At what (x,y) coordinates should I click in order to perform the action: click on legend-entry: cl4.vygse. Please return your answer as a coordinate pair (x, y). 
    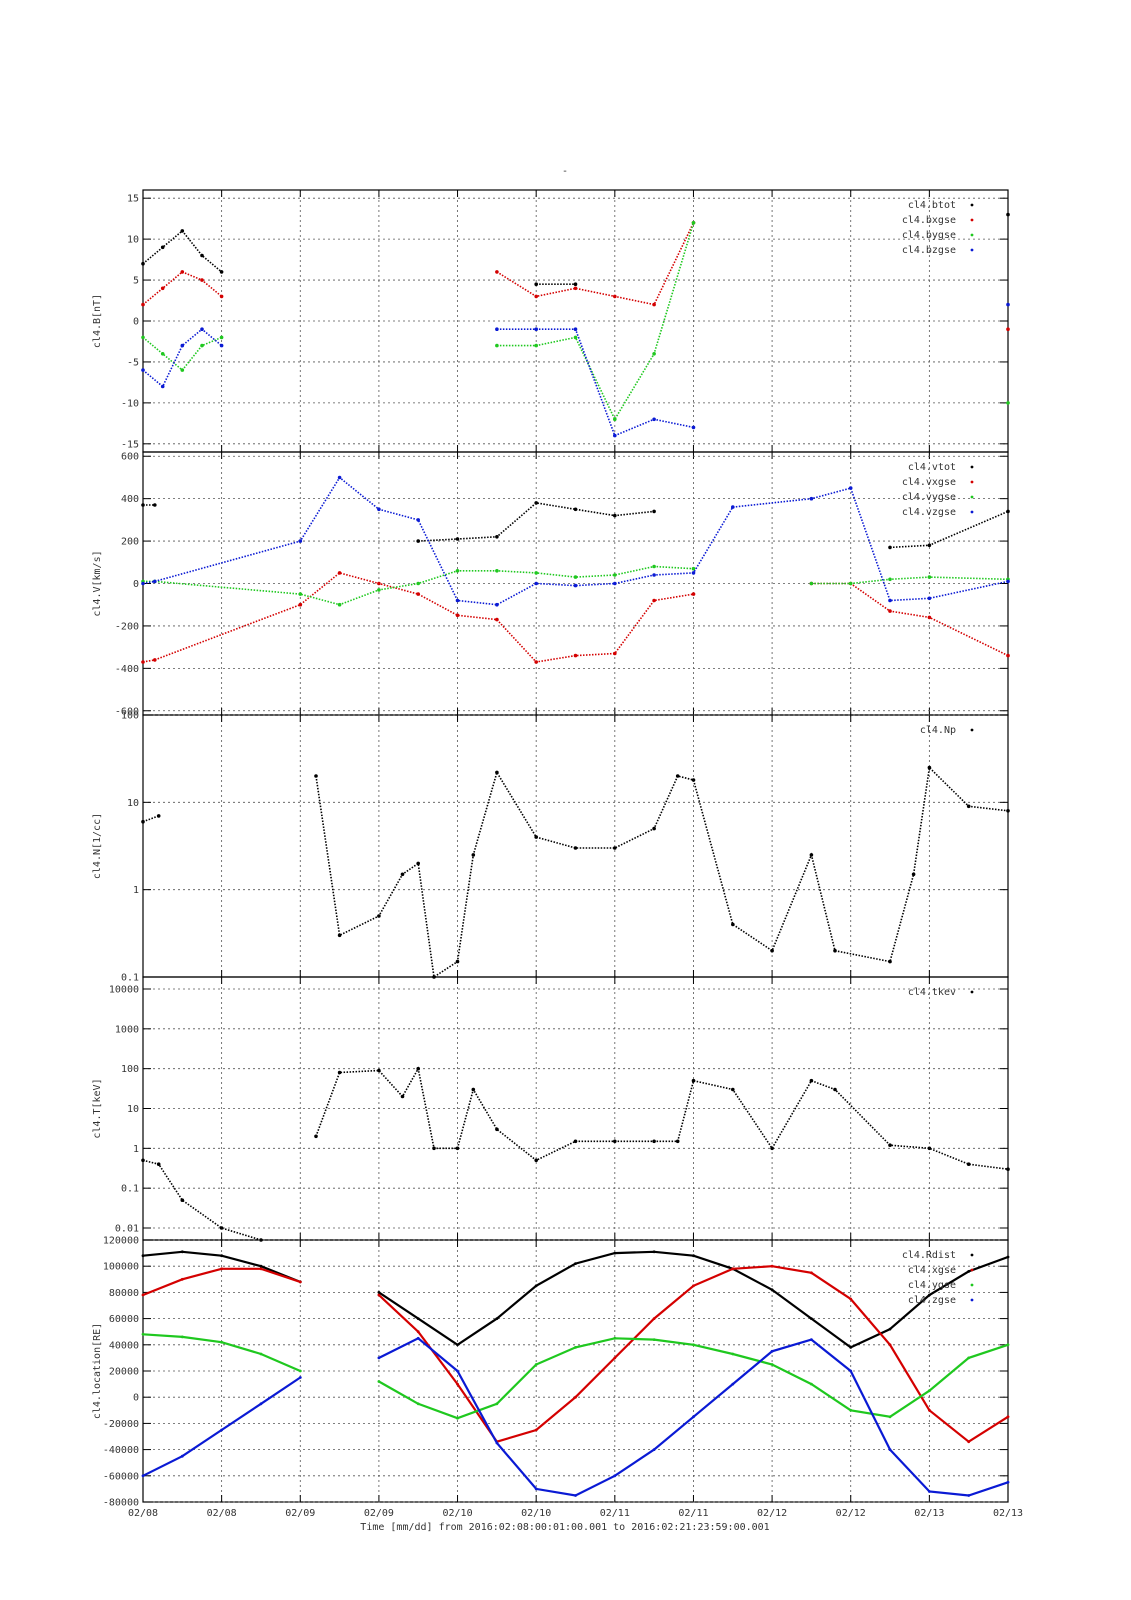
    Looking at the image, I should click on (929, 497).